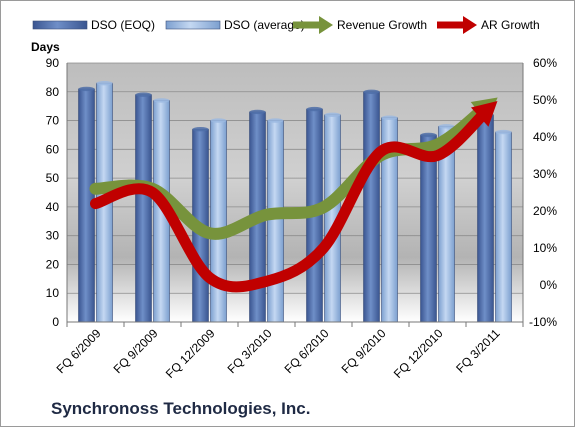 This screenshot has width=575, height=428. I want to click on y-tick-label: 10, so click(53, 293).